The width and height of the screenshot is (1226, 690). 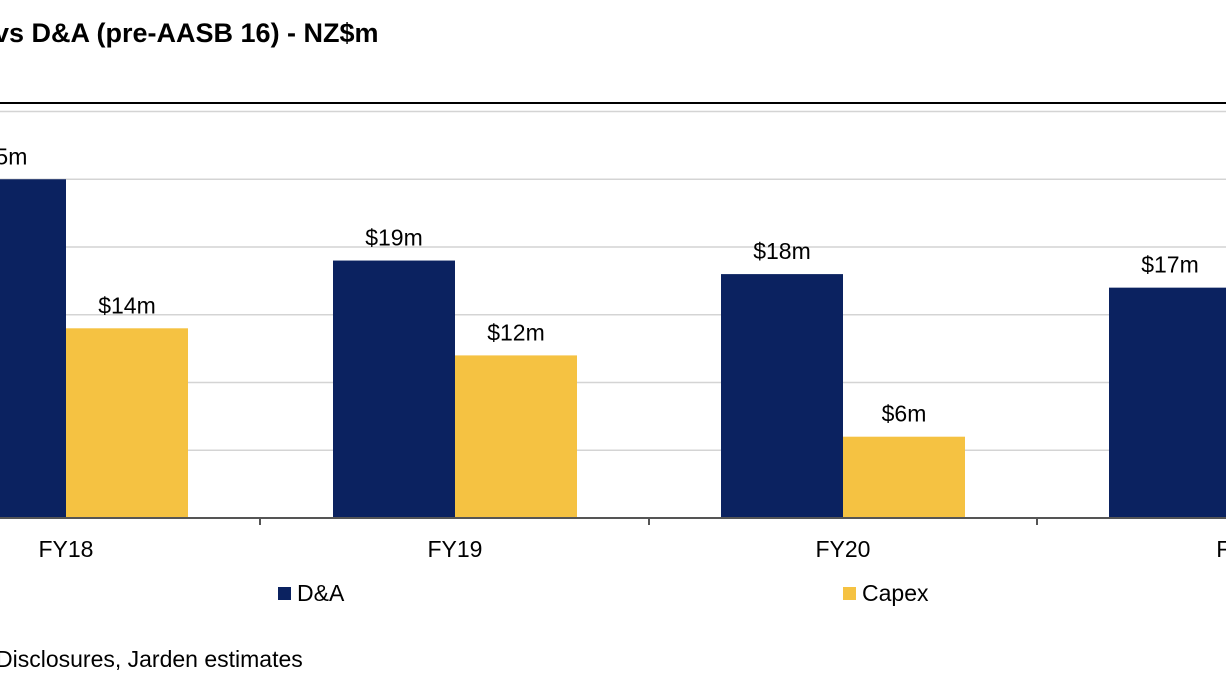 I want to click on data-label: $14m, so click(x=127, y=305).